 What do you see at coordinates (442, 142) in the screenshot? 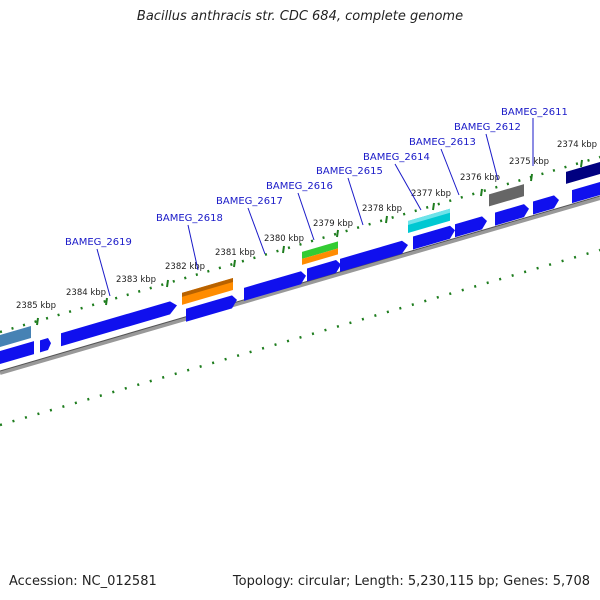
I see `gene-label: BAMEG_2613` at bounding box center [442, 142].